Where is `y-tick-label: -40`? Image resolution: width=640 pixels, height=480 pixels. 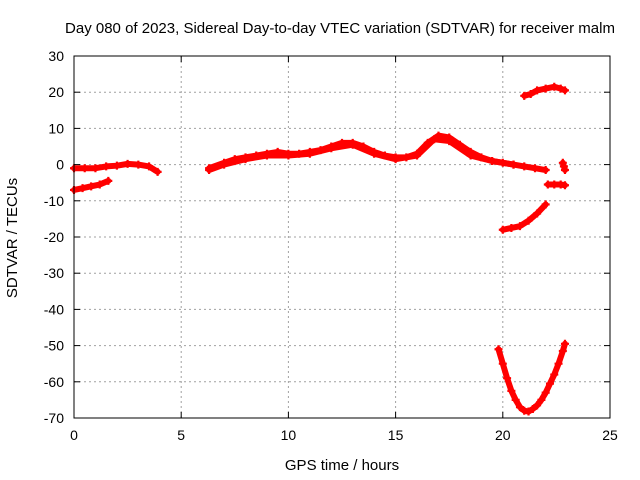 y-tick-label: -40 is located at coordinates (54, 309).